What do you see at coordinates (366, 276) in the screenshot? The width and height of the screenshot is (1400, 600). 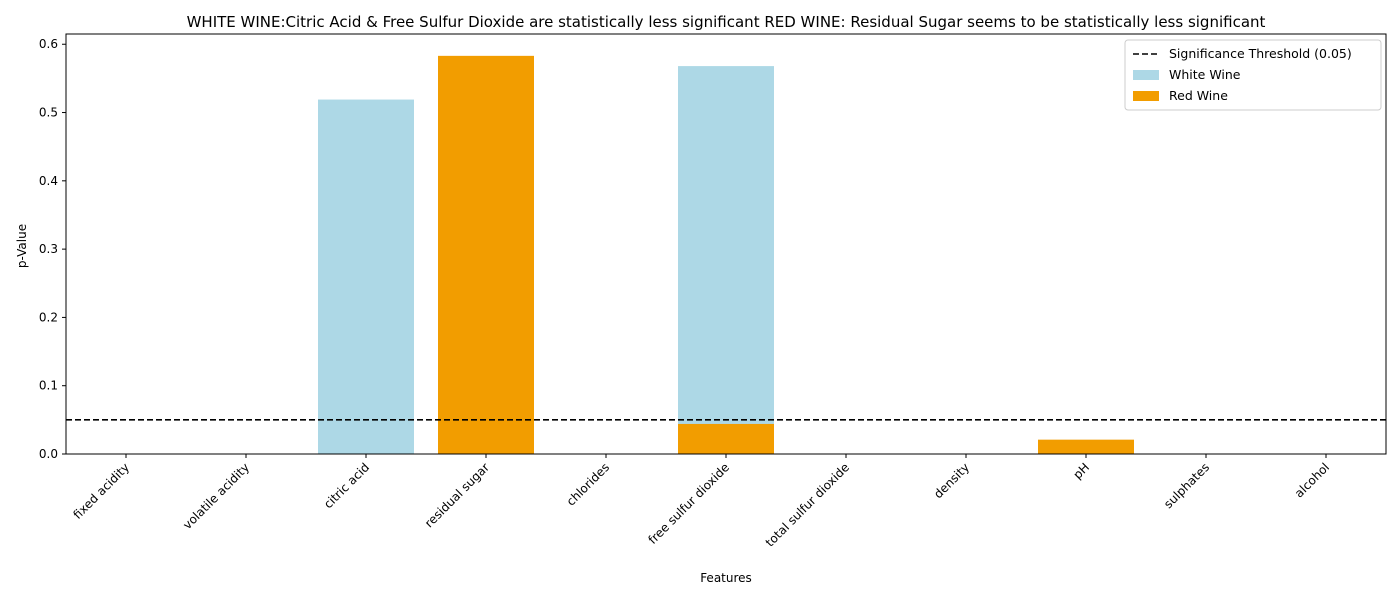 I see `bar-white-citric-acid` at bounding box center [366, 276].